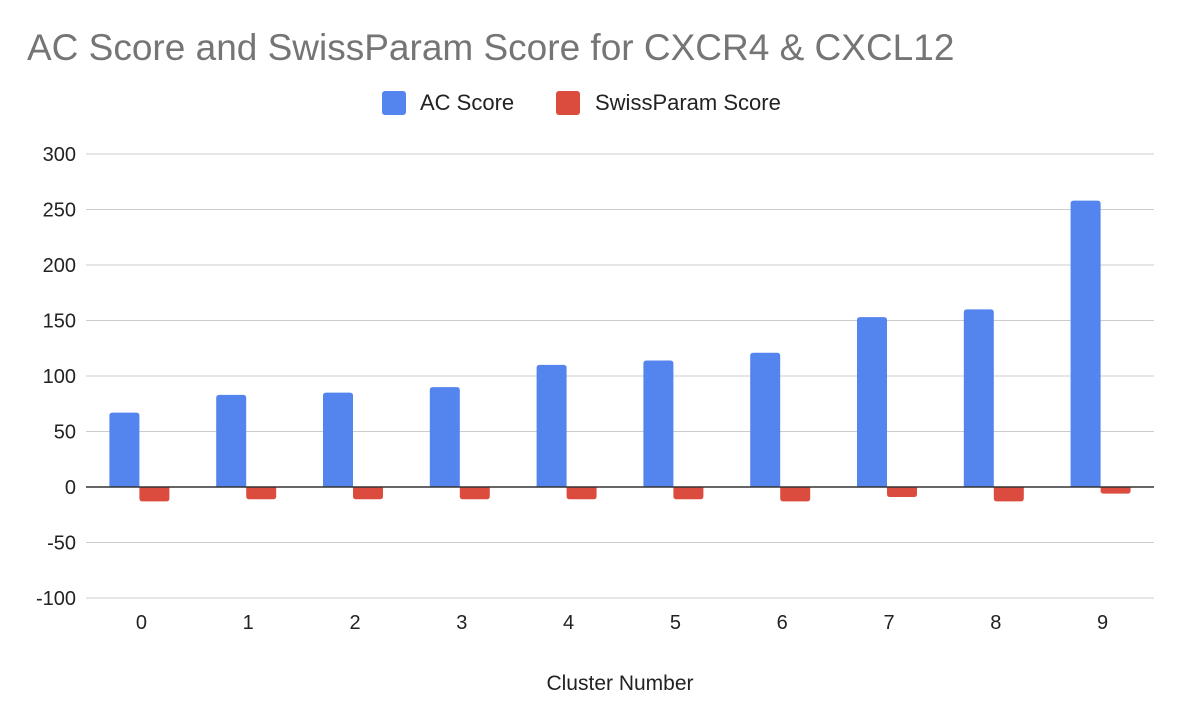 The image size is (1178, 724). What do you see at coordinates (59, 211) in the screenshot?
I see `y-tick-label: 250` at bounding box center [59, 211].